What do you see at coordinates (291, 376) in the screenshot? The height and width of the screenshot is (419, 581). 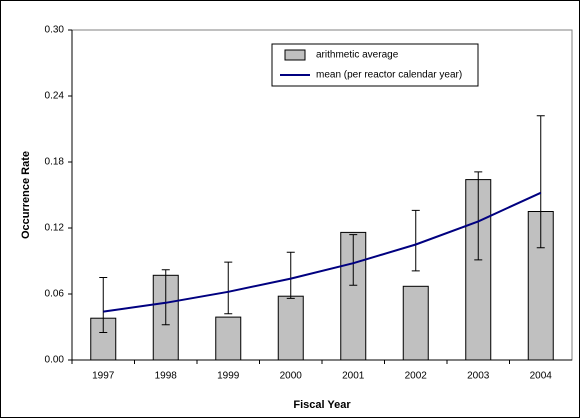 I see `x-tick-label: 2000` at bounding box center [291, 376].